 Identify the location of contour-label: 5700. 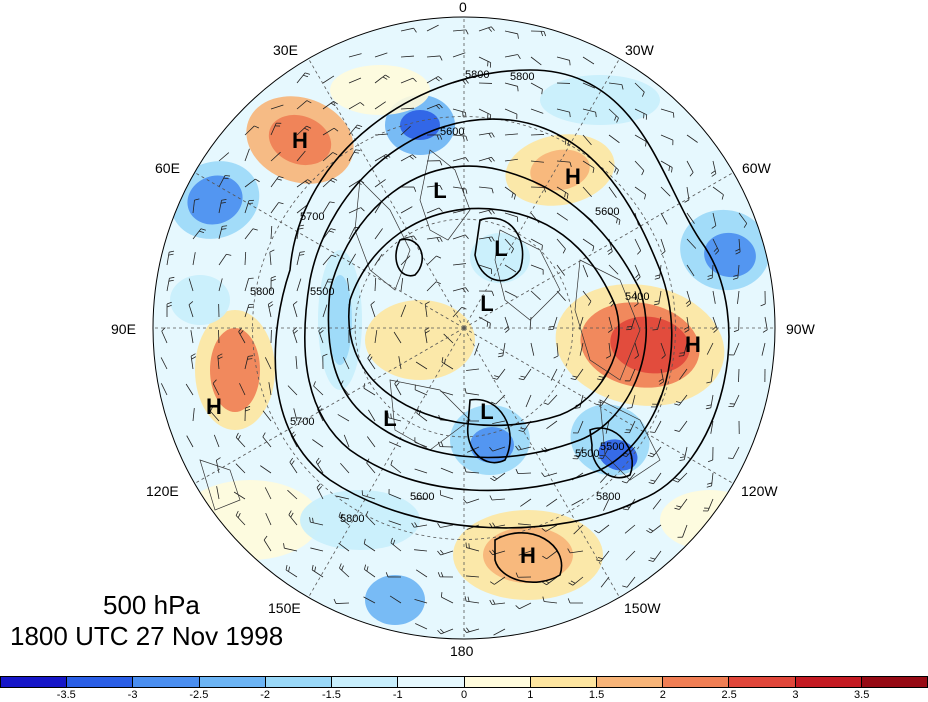
(312, 217).